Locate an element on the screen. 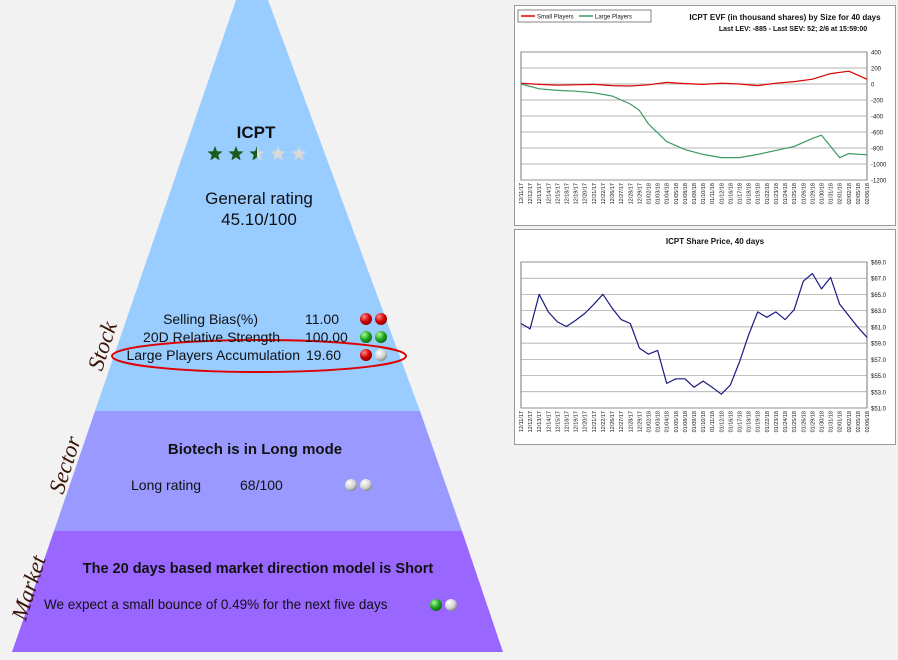  metric-label: Large Players Accumulation is located at coordinates (213, 355).